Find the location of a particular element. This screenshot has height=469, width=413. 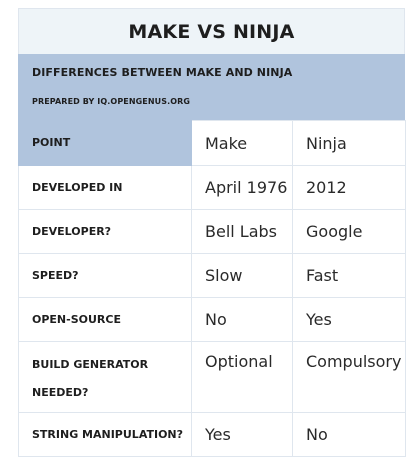

make-cell: No is located at coordinates (242, 319).